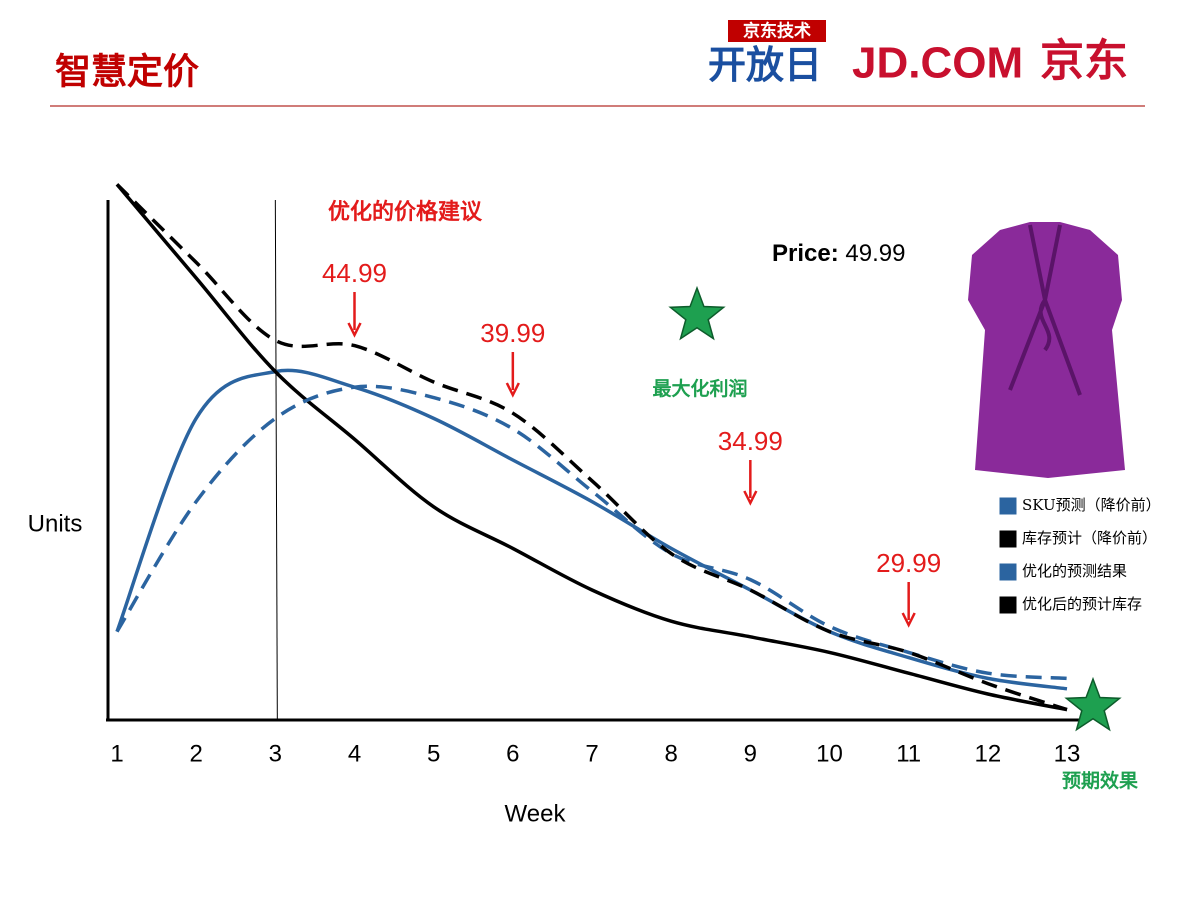  What do you see at coordinates (405, 211) in the screenshot?
I see `chart-title: 优化的价格建议` at bounding box center [405, 211].